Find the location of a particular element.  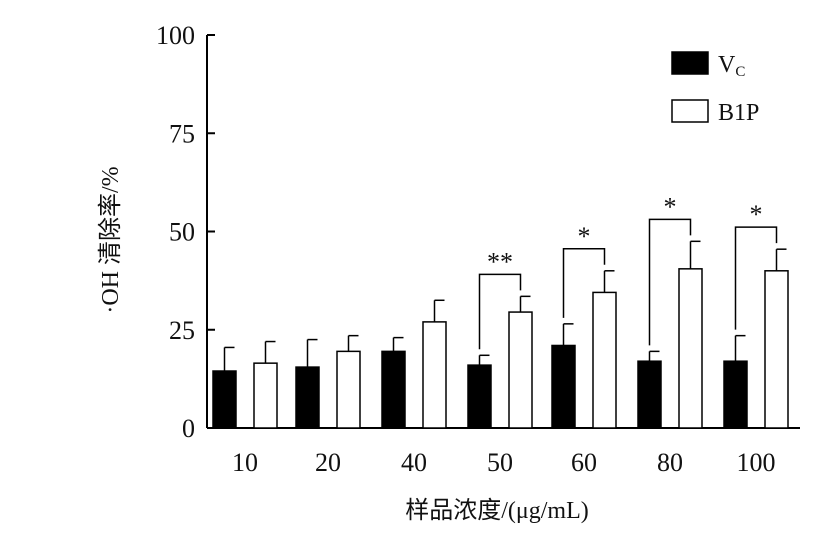

legend-label: VC is located at coordinates (731, 66).